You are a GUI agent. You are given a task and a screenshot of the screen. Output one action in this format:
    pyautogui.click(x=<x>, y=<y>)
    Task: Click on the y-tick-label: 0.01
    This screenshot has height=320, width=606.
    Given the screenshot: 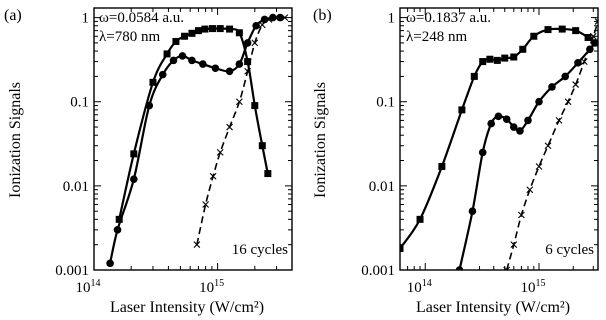 What is the action you would take?
    pyautogui.click(x=76, y=187)
    